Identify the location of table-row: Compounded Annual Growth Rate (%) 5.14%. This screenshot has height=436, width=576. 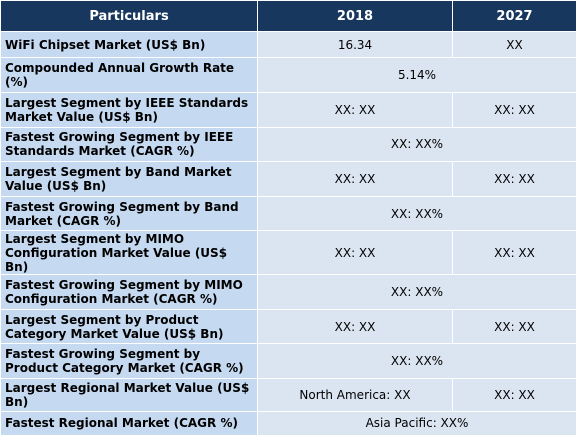
(288, 75).